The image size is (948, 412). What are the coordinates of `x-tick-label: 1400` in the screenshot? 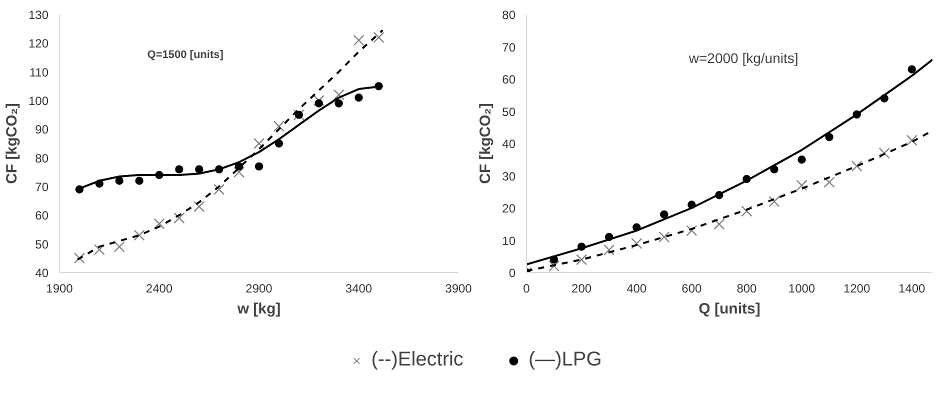 It's located at (912, 289).